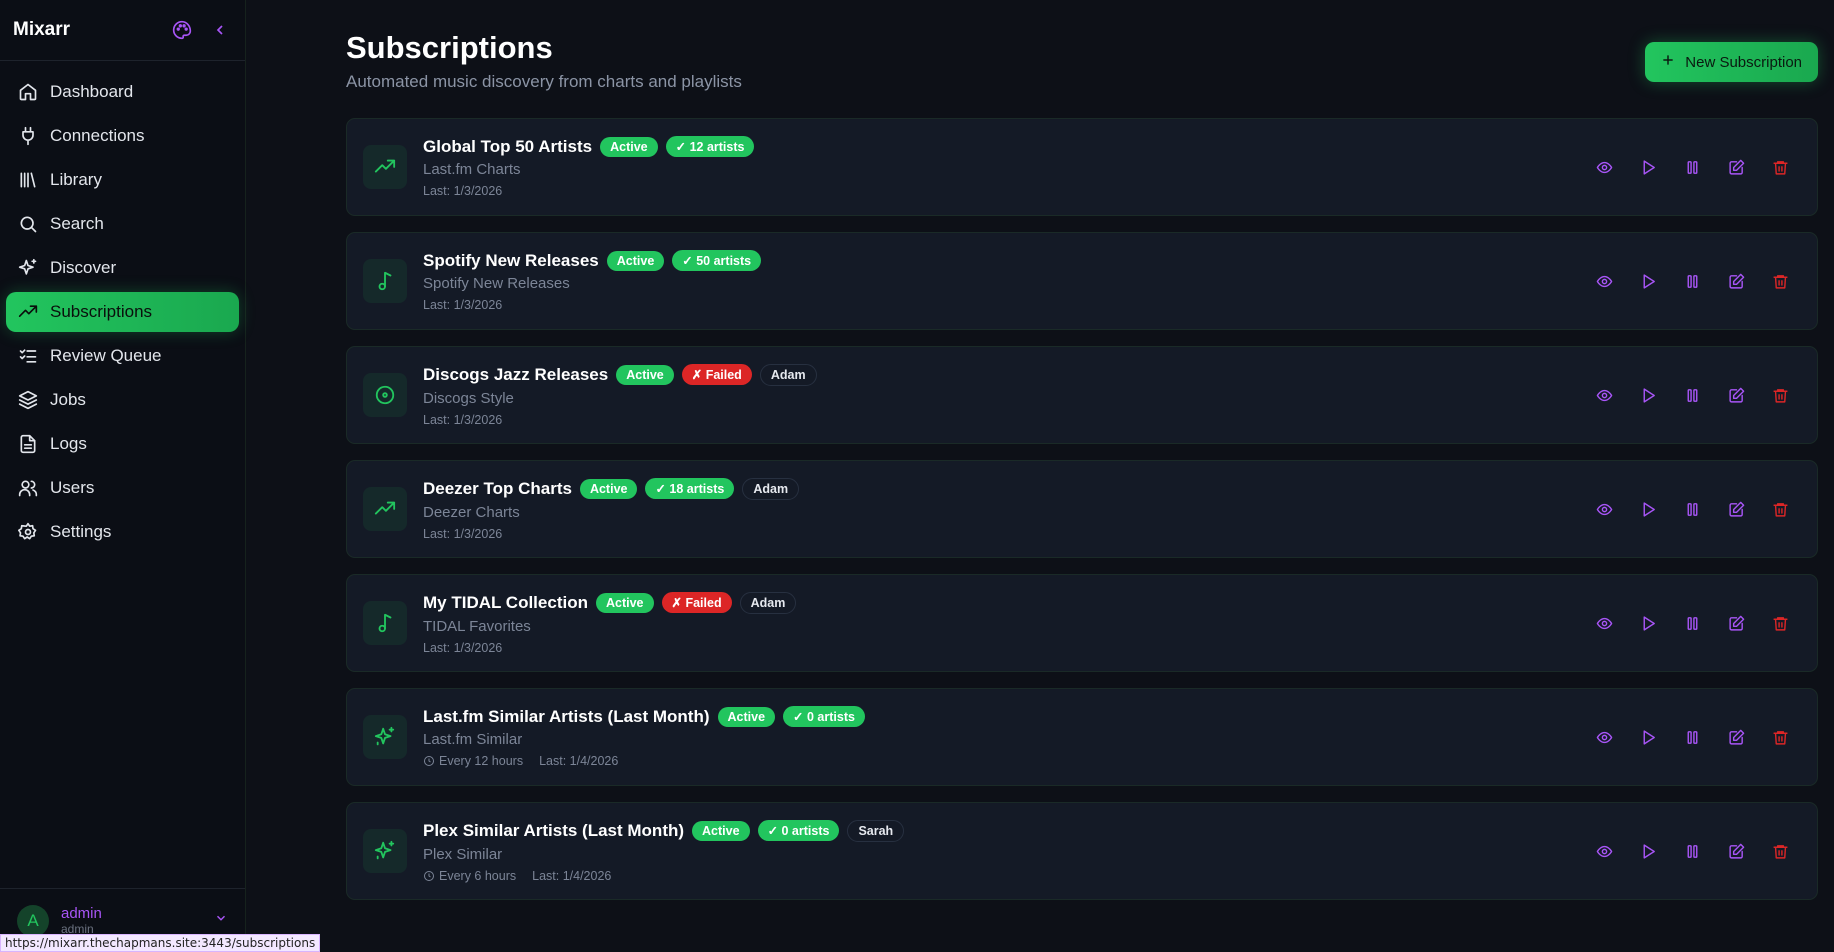  What do you see at coordinates (122, 180) in the screenshot?
I see `sidebar-item-library: Library` at bounding box center [122, 180].